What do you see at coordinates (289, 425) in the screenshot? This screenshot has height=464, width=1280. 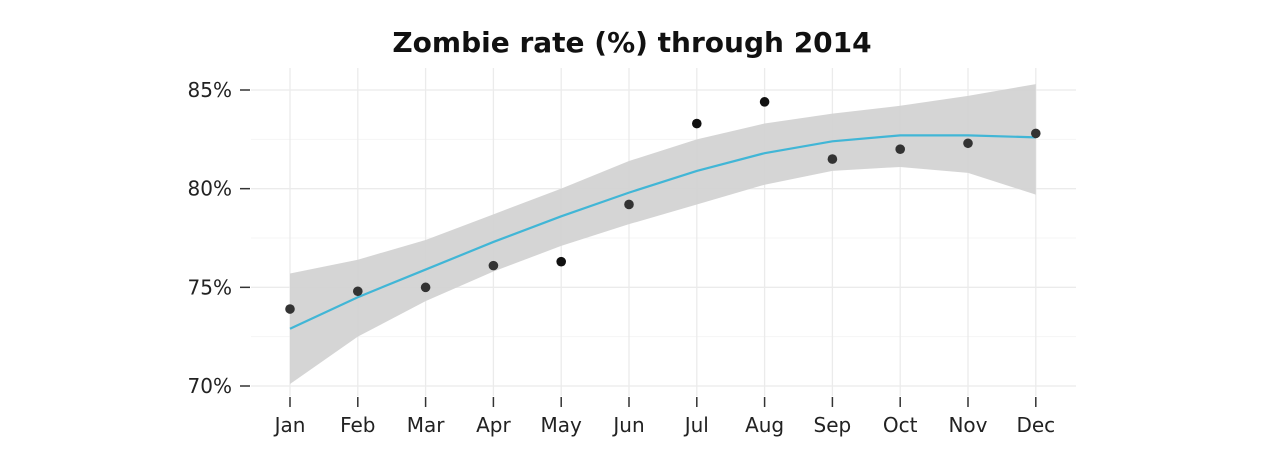 I see `x-tick-label: Jan` at bounding box center [289, 425].